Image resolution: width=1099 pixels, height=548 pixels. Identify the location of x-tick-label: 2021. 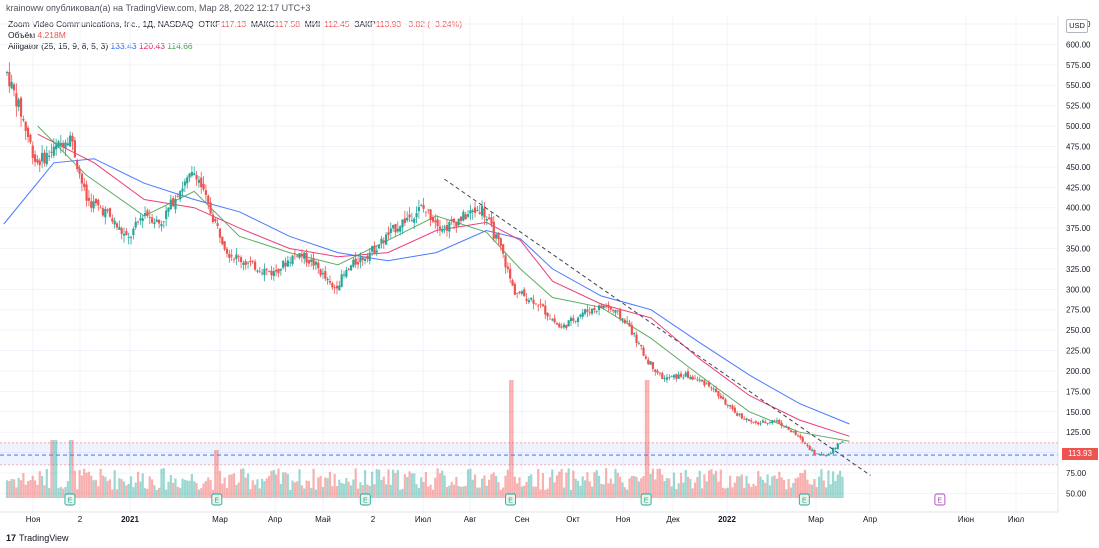
(130, 519).